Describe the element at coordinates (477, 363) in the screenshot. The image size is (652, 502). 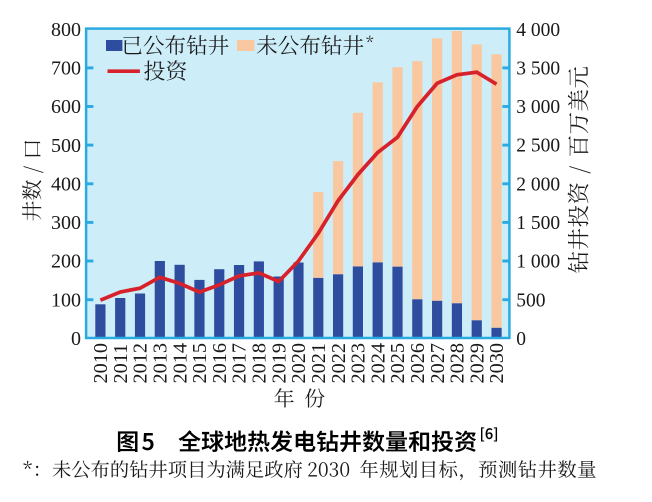
I see `svg-text: 2029` at that location.